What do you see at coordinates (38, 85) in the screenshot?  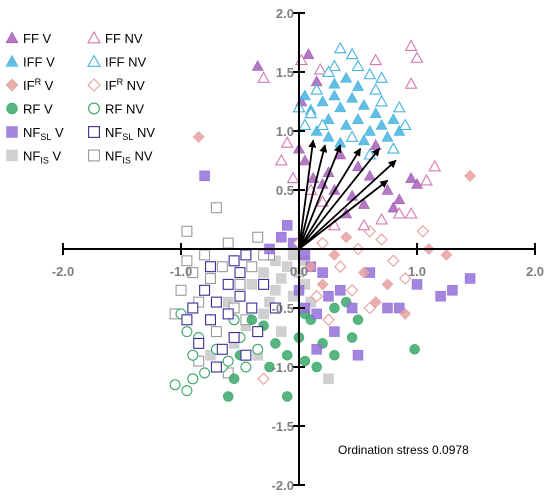 I see `legend-label-4: IFR V` at bounding box center [38, 85].